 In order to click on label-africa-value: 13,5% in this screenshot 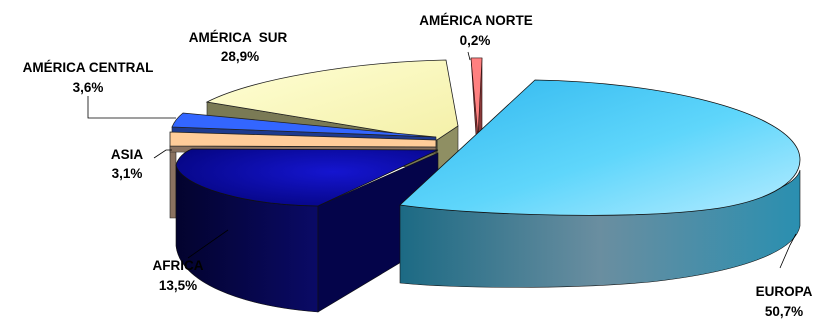, I will do `click(178, 285)`.